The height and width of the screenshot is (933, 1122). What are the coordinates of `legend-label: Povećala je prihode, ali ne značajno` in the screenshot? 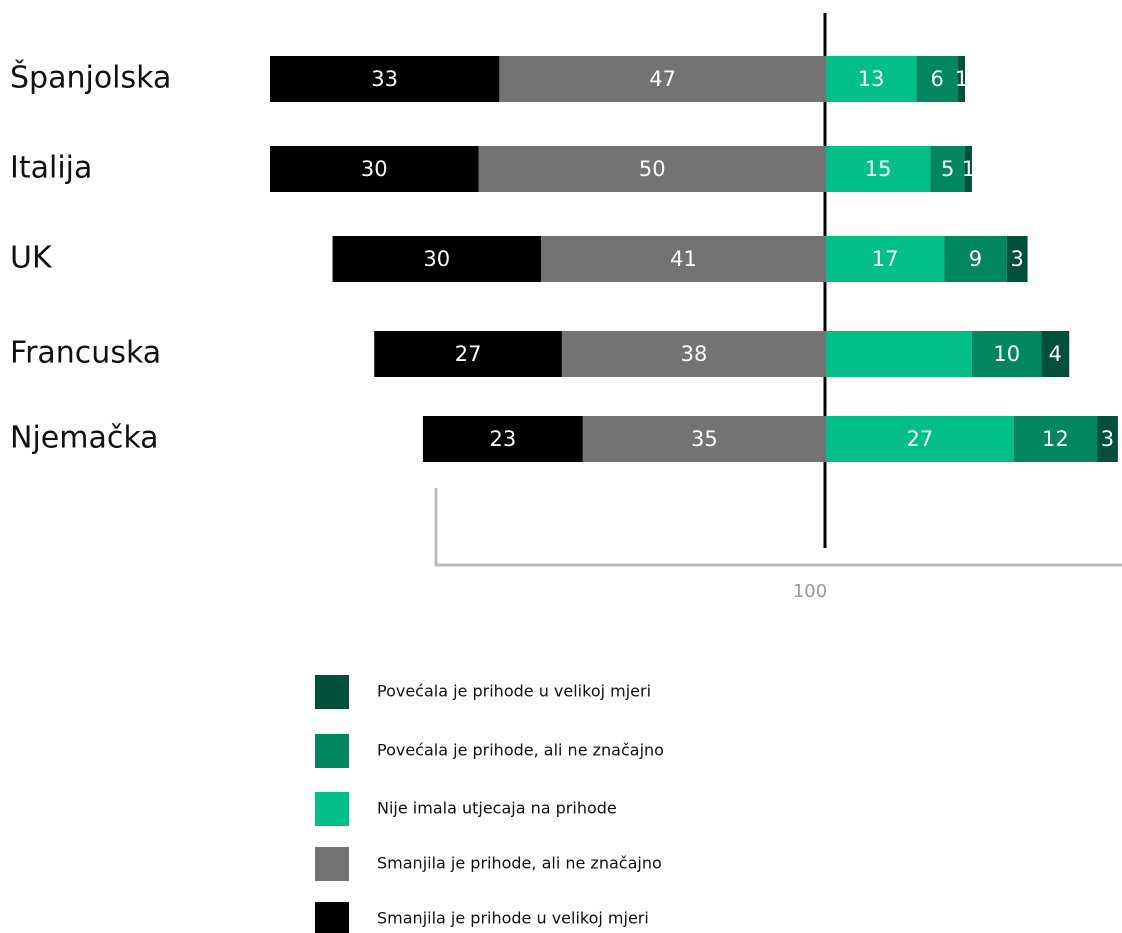 It's located at (520, 750).